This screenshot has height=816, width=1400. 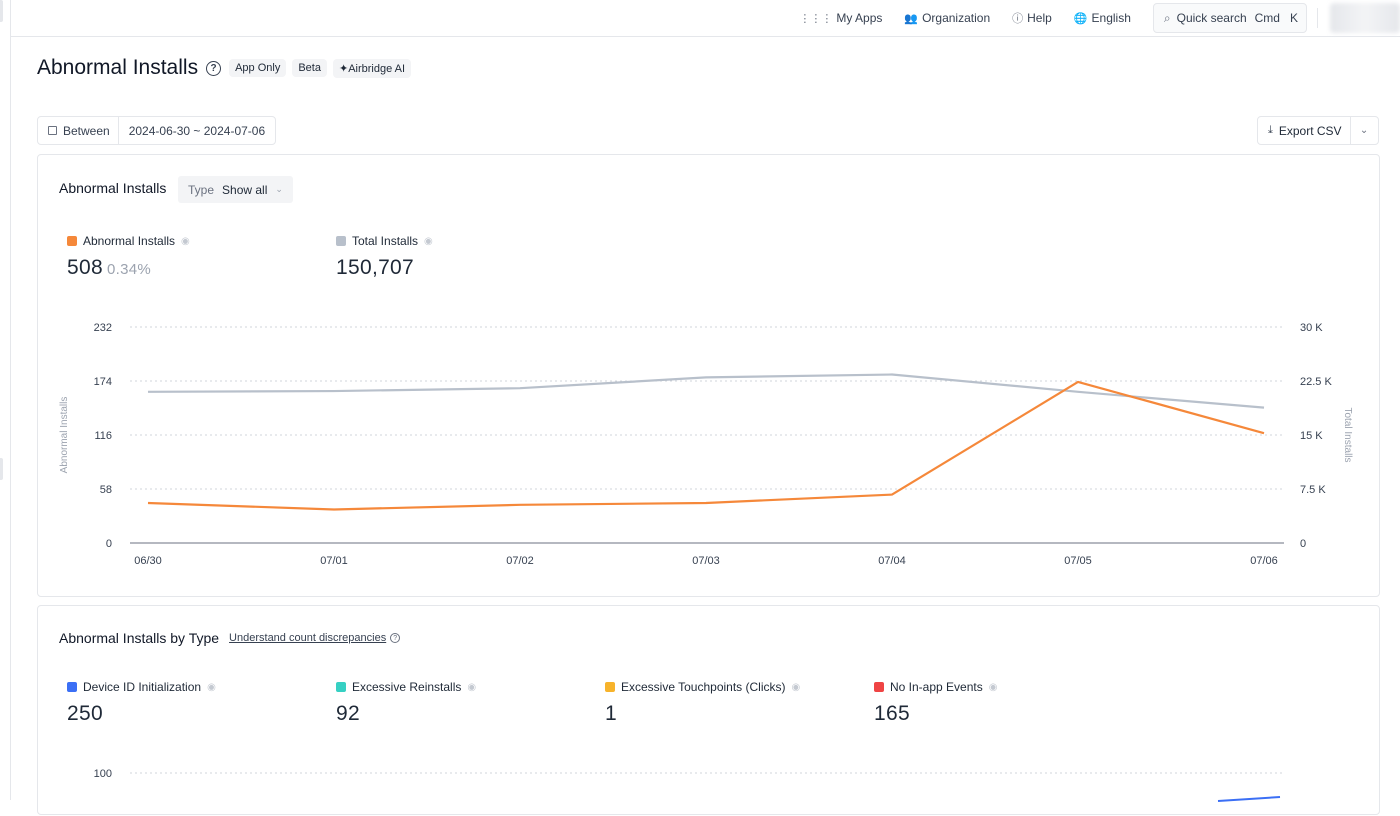 I want to click on y-tick-label: 58, so click(x=106, y=490).